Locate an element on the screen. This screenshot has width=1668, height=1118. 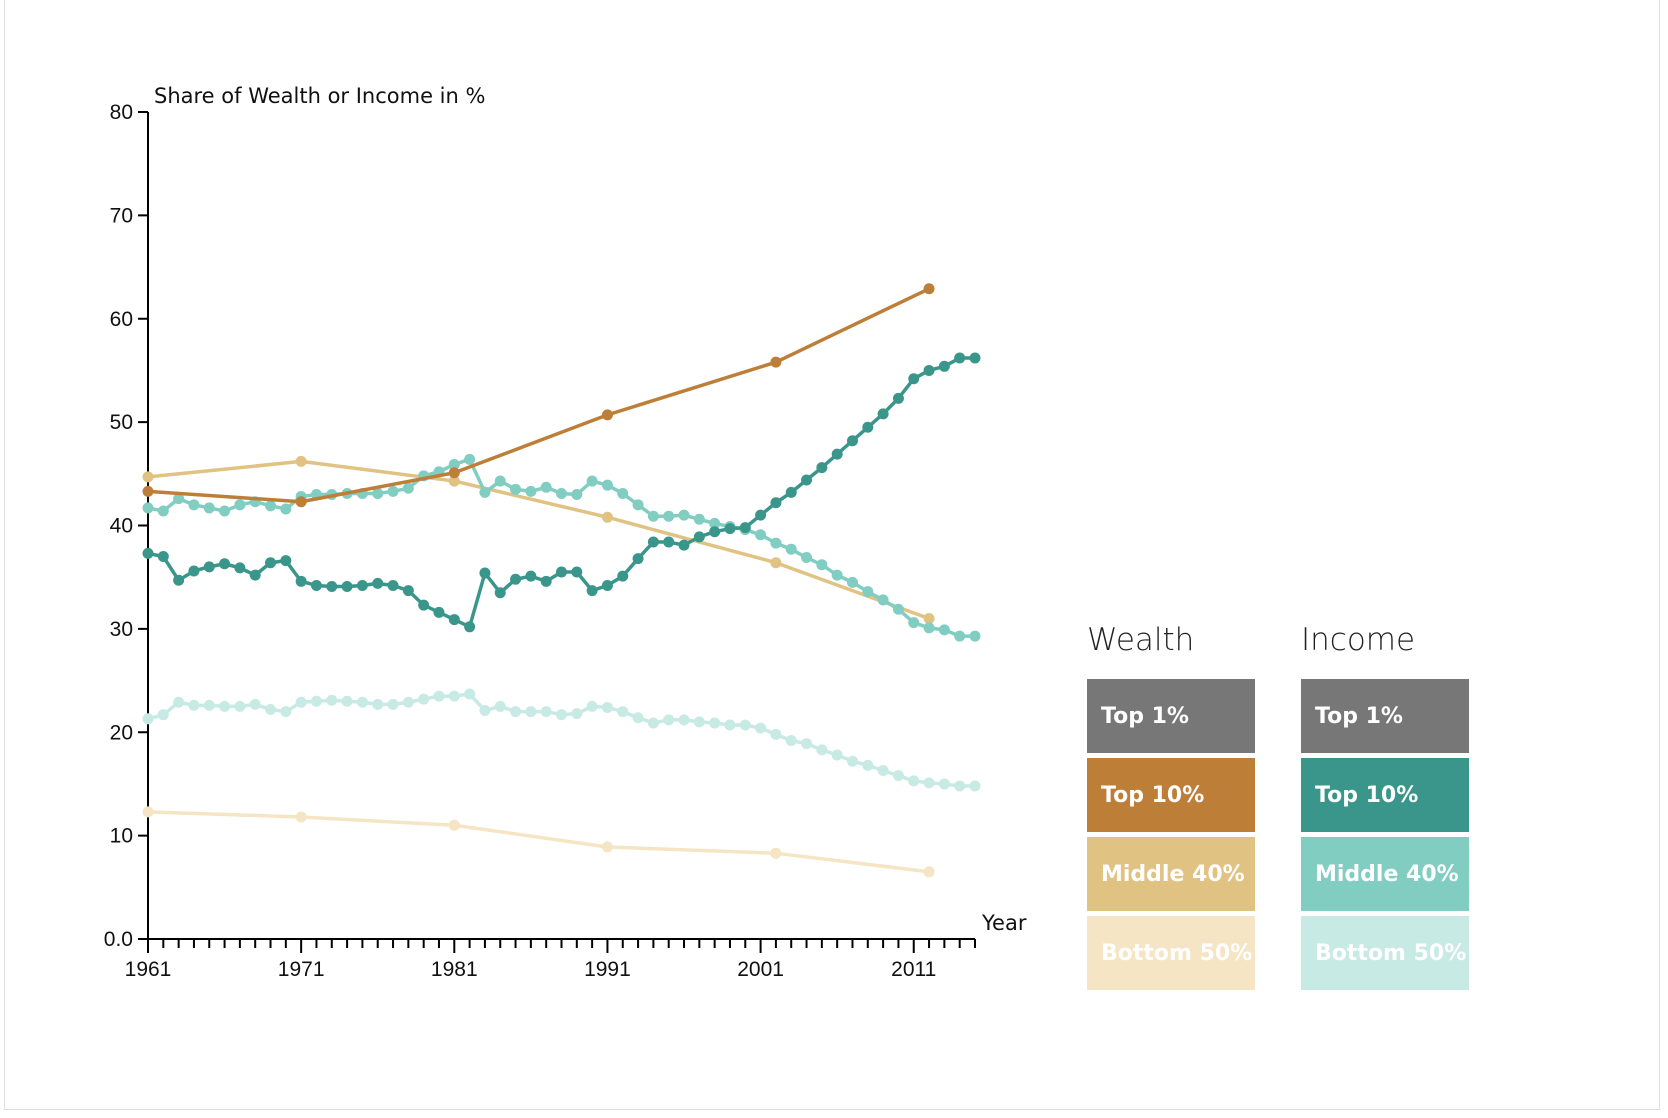
income-top-10-button: Top 10% is located at coordinates (1385, 795).